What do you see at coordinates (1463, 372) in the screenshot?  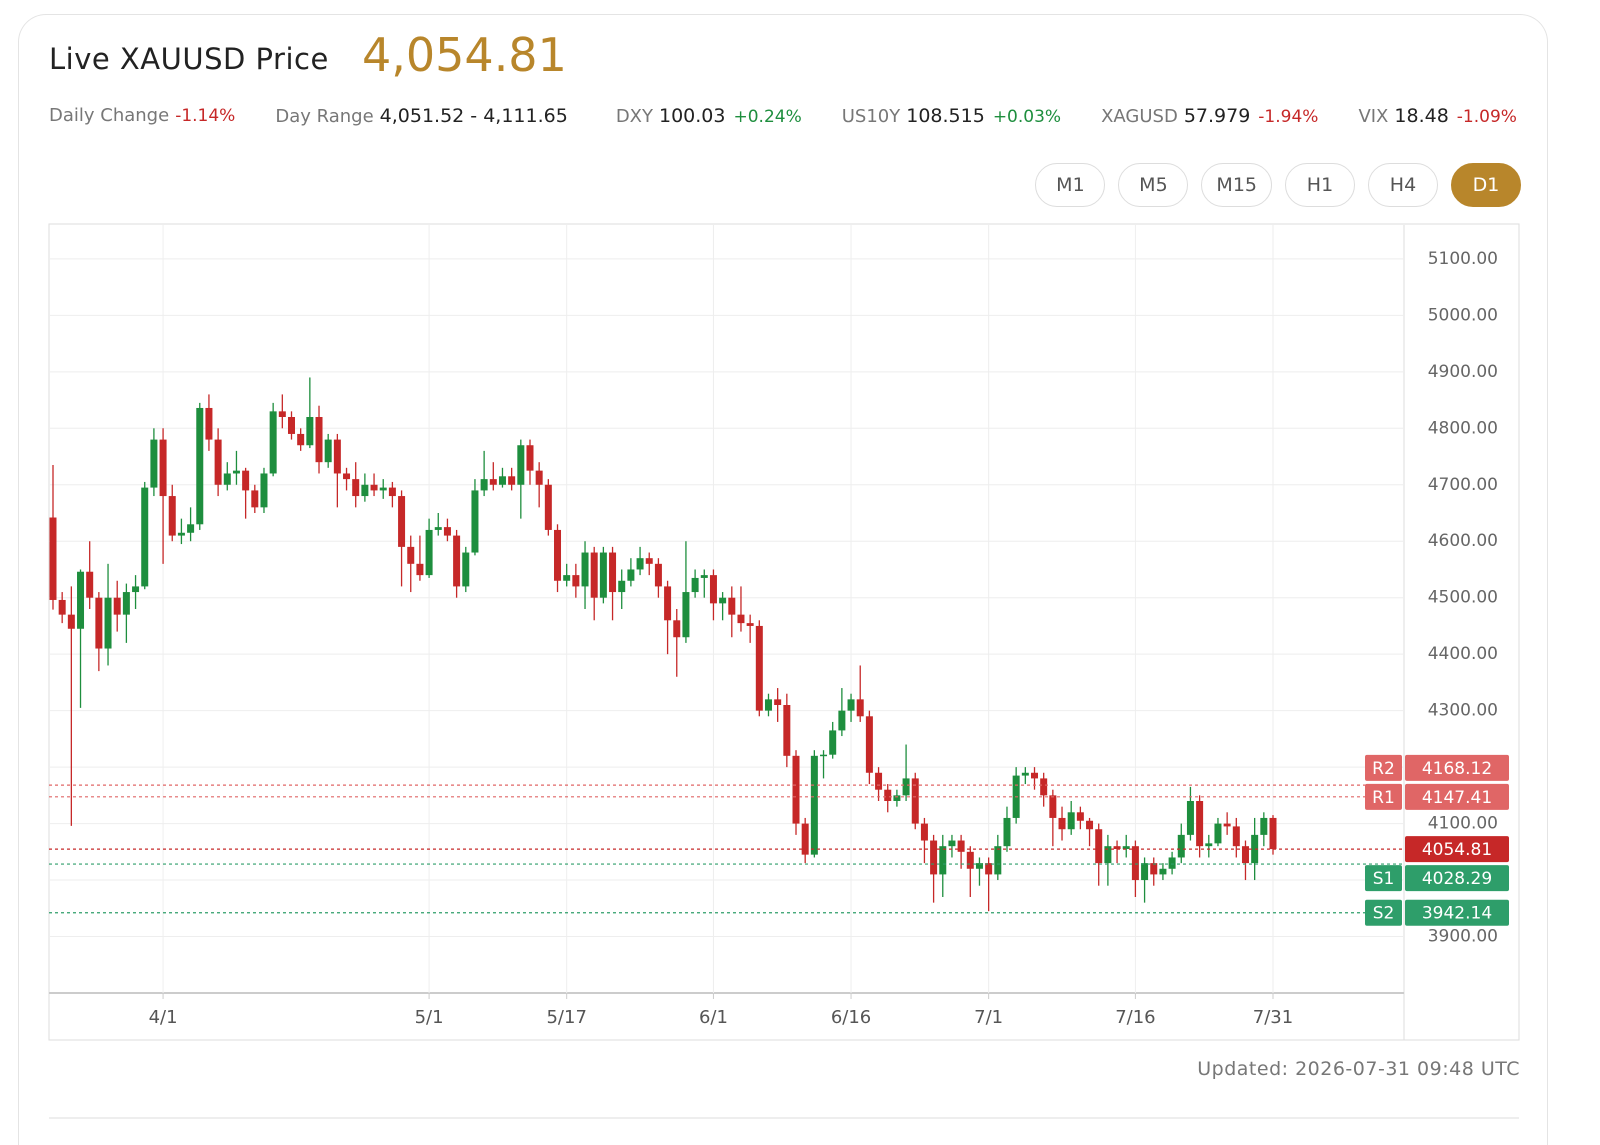 I see `y-tick-label: 4900.00` at bounding box center [1463, 372].